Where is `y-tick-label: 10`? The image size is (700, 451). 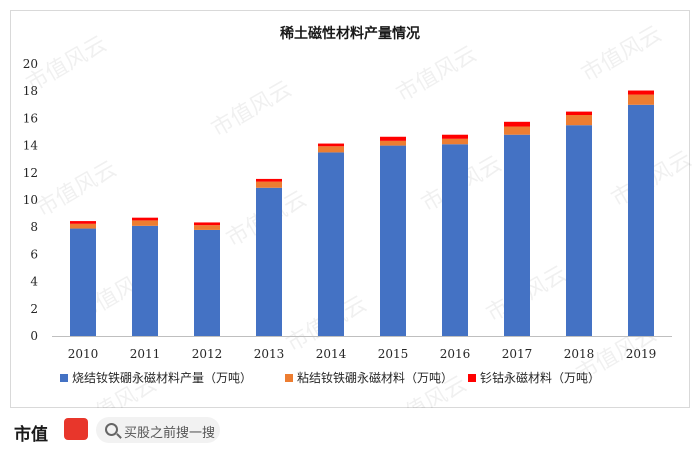
y-tick-label: 10 is located at coordinates (30, 200).